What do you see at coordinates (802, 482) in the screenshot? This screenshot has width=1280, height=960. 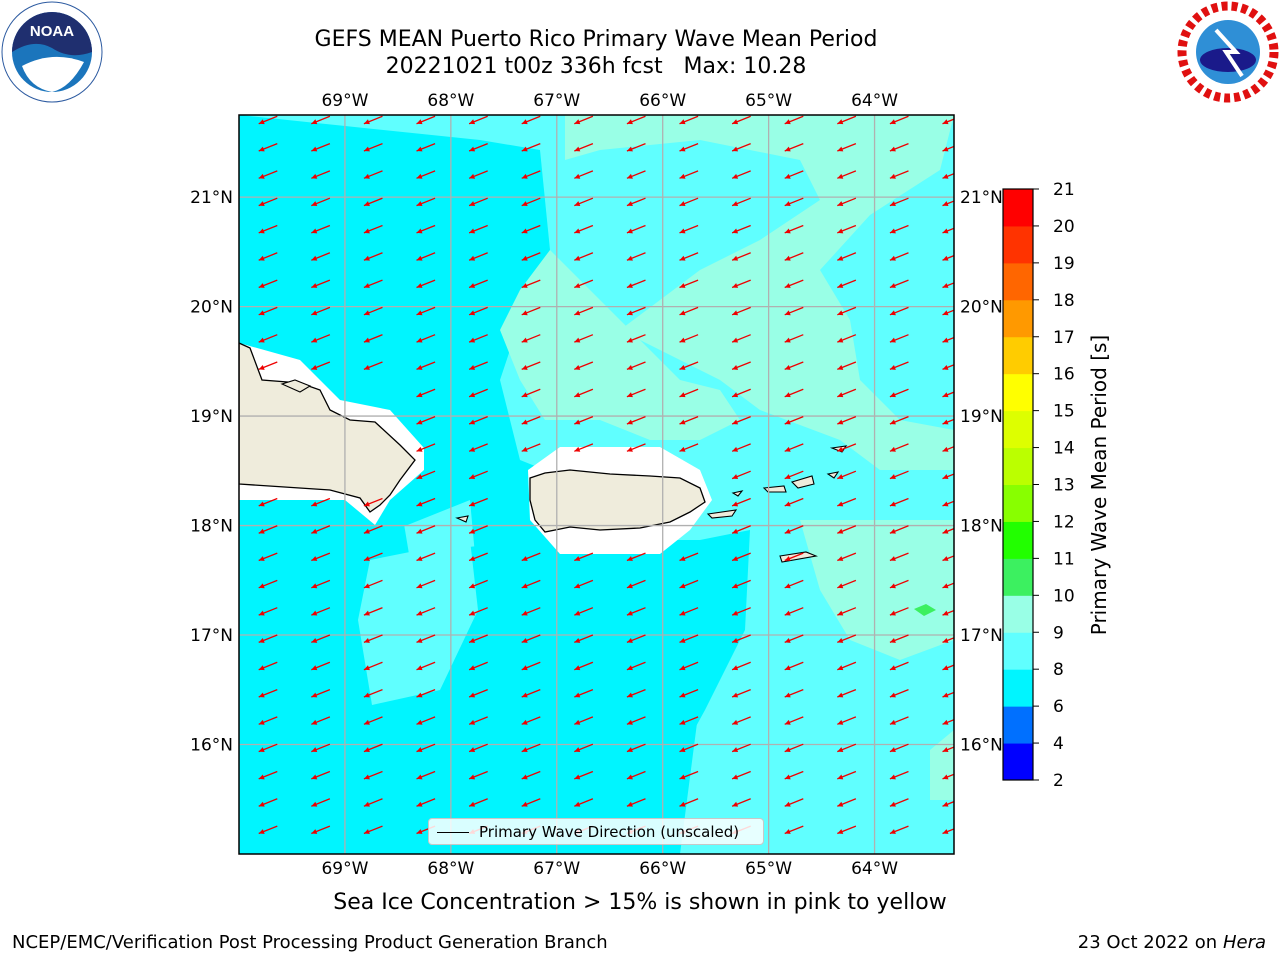 I see `land-tortola` at bounding box center [802, 482].